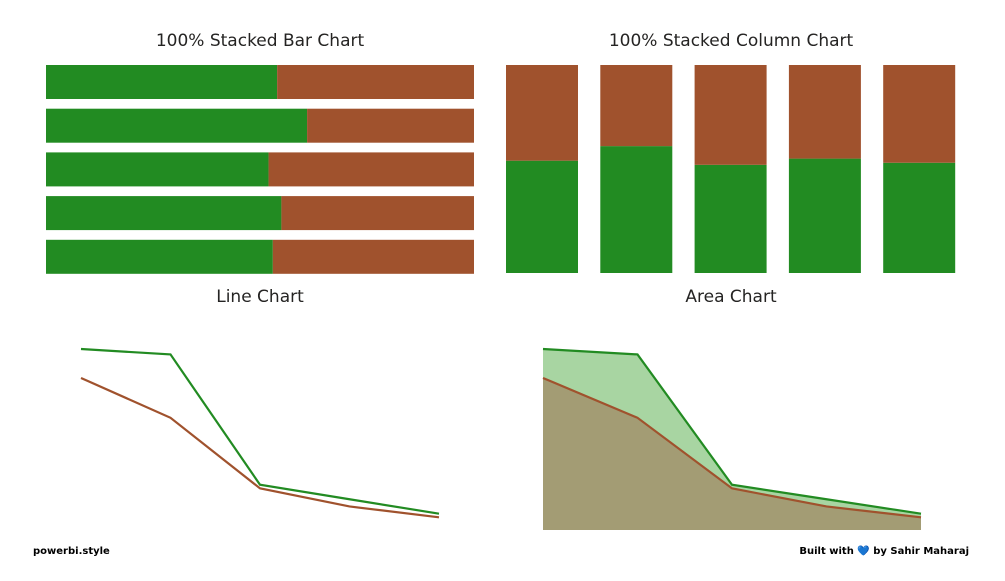 This screenshot has width=1005, height=581. Describe the element at coordinates (921, 551) in the screenshot. I see `footer-author: by Sahir Maharaj` at that location.